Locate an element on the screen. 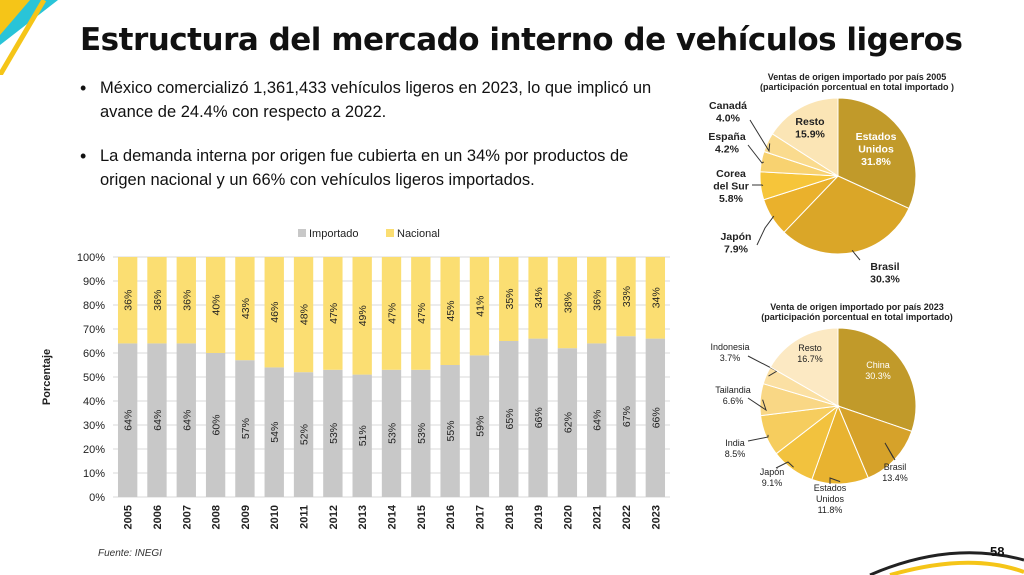 The image size is (1024, 575). x-tick-label: 2005 is located at coordinates (129, 517).